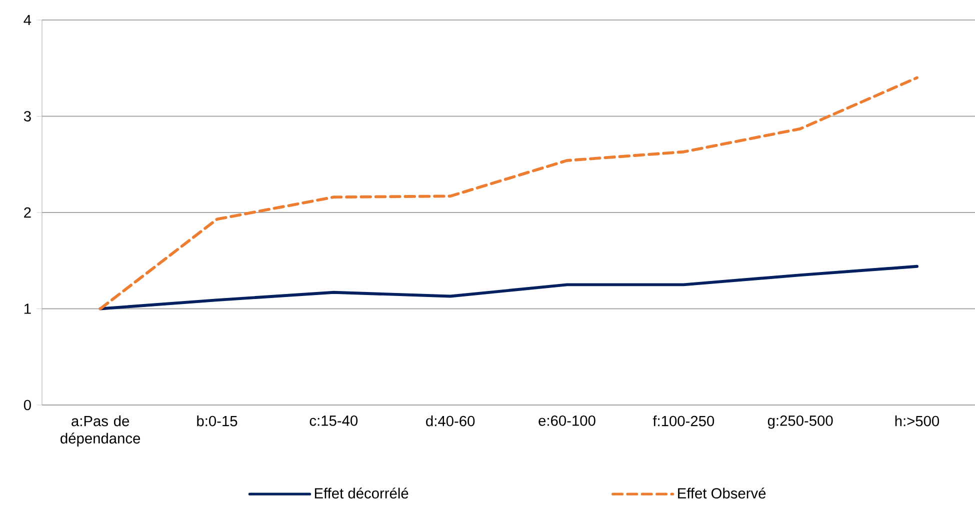 This screenshot has width=975, height=507. I want to click on legend-label: Effet Observé, so click(722, 493).